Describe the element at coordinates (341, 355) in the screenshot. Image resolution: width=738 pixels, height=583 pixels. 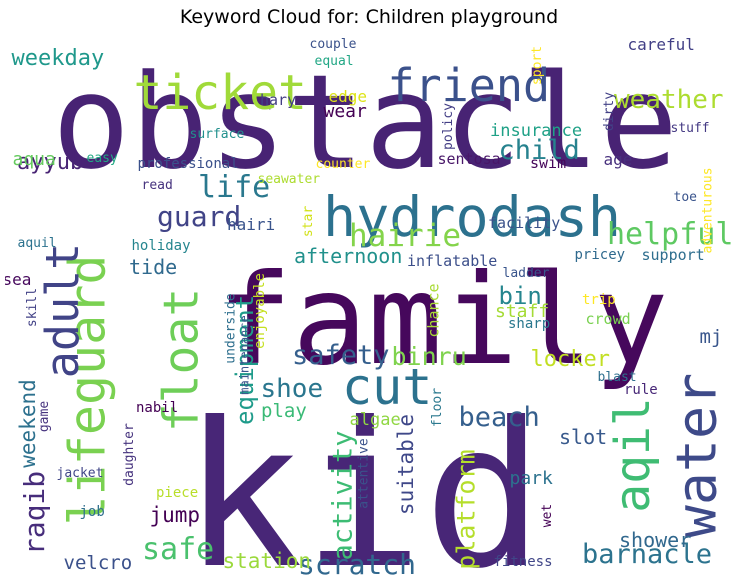
I see `word-safety: safety` at that location.